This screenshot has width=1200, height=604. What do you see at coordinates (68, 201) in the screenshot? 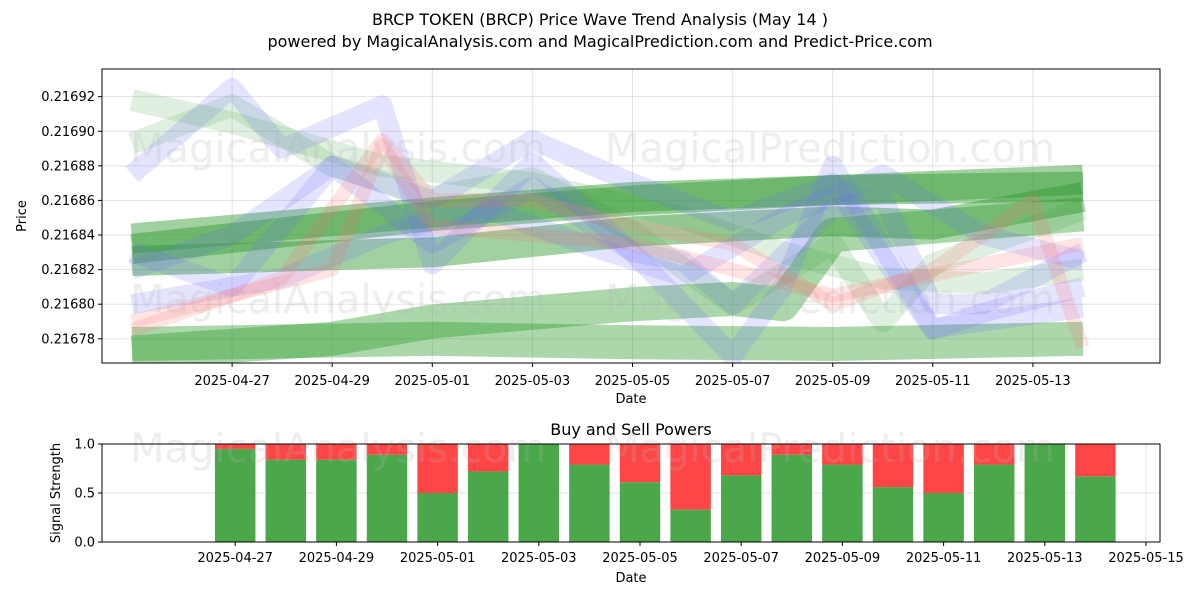
I see `price-y-tick-label: 0.21686` at bounding box center [68, 201].